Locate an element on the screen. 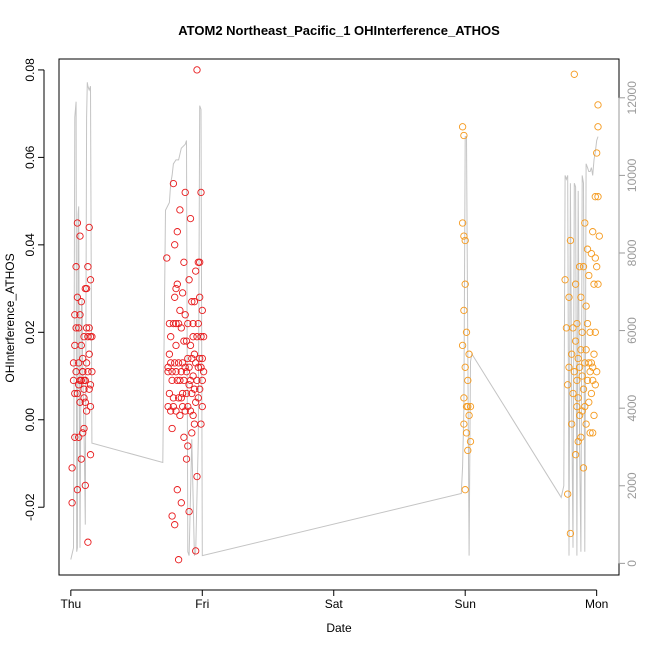 The height and width of the screenshot is (650, 650). y-tick-label: 0.00 is located at coordinates (30, 420).